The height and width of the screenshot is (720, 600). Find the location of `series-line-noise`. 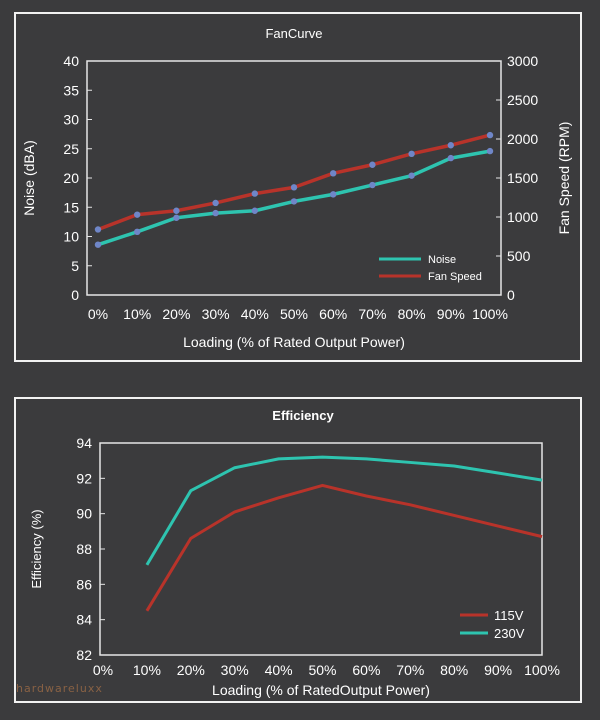

series-line-noise is located at coordinates (294, 198).